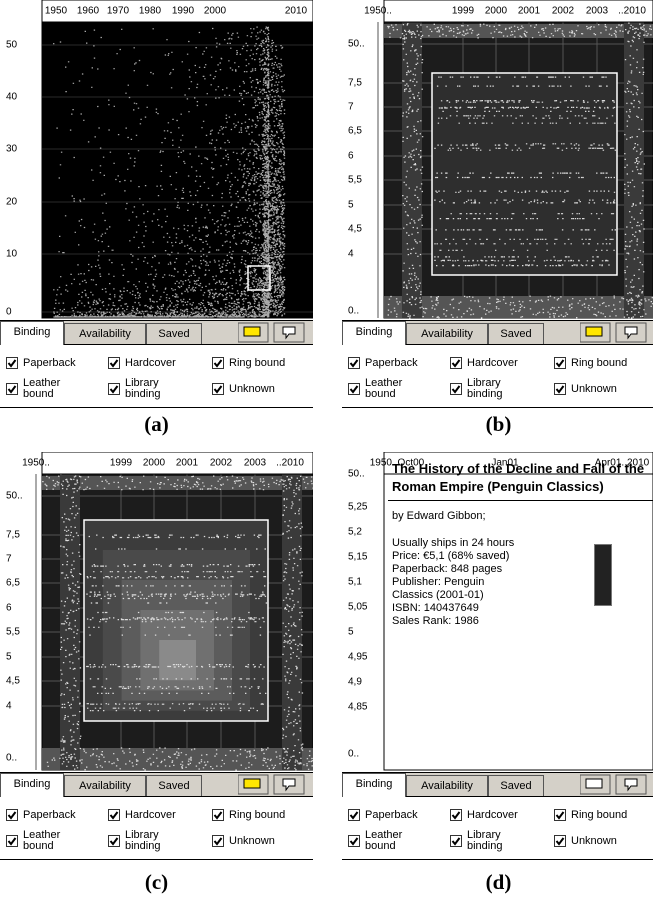  I want to click on y-axis-label: 30, so click(12, 149).